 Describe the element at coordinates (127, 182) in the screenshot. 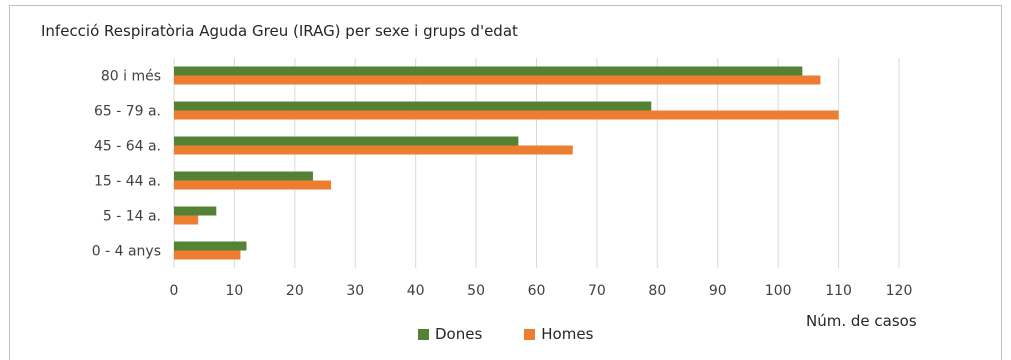

I see `category-label: 15 - 44 a.` at that location.